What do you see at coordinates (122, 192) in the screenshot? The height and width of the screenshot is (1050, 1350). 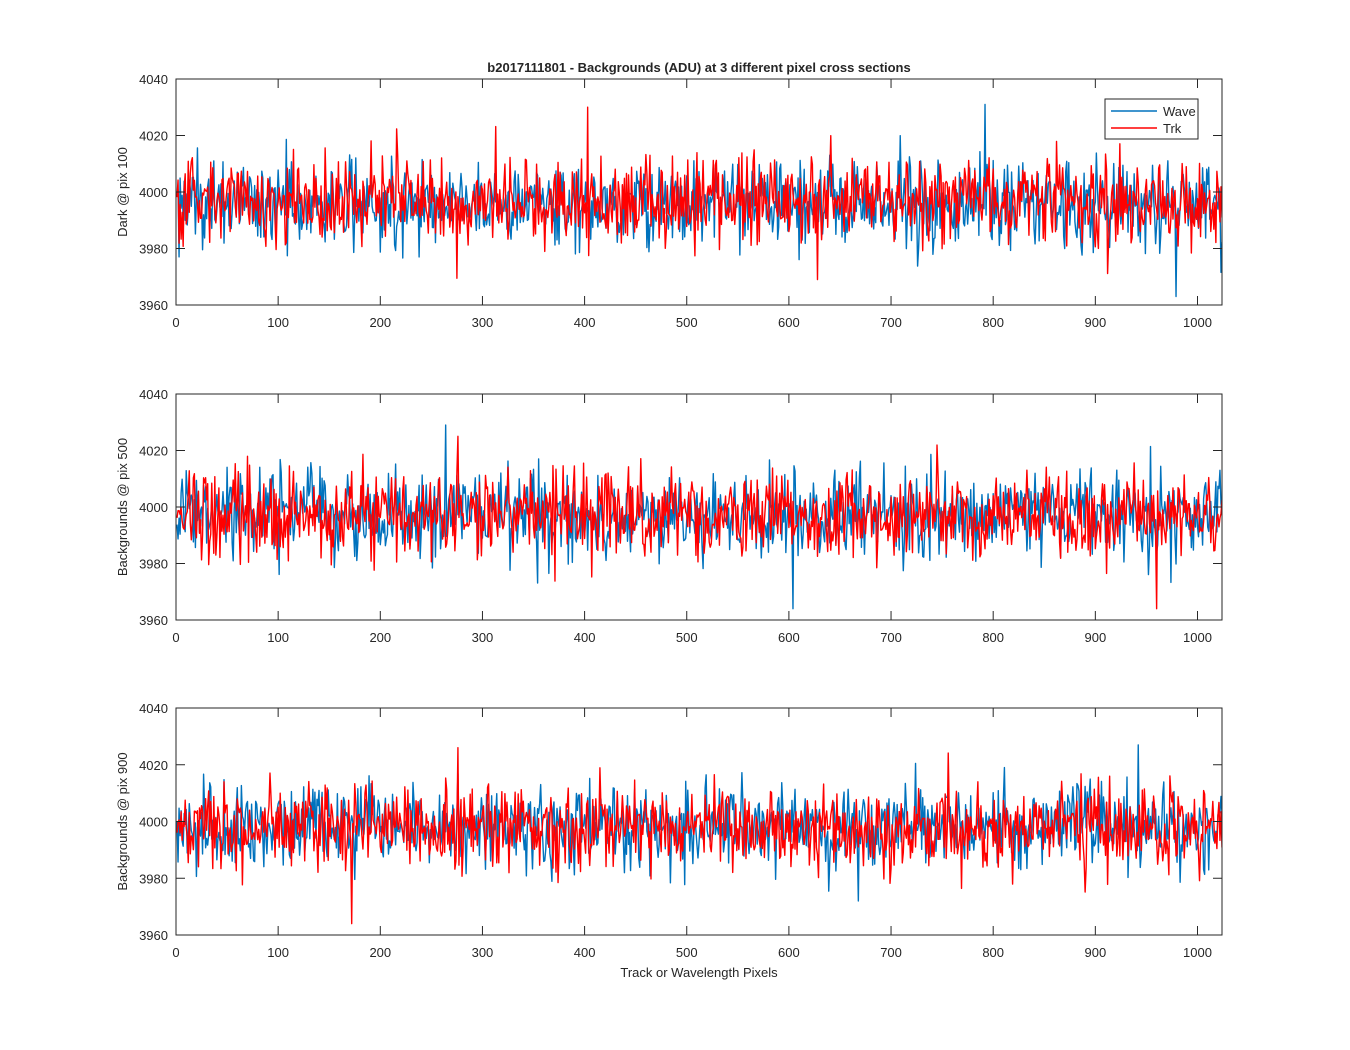 I see `y-axis-label: Dark @ pix 100` at bounding box center [122, 192].